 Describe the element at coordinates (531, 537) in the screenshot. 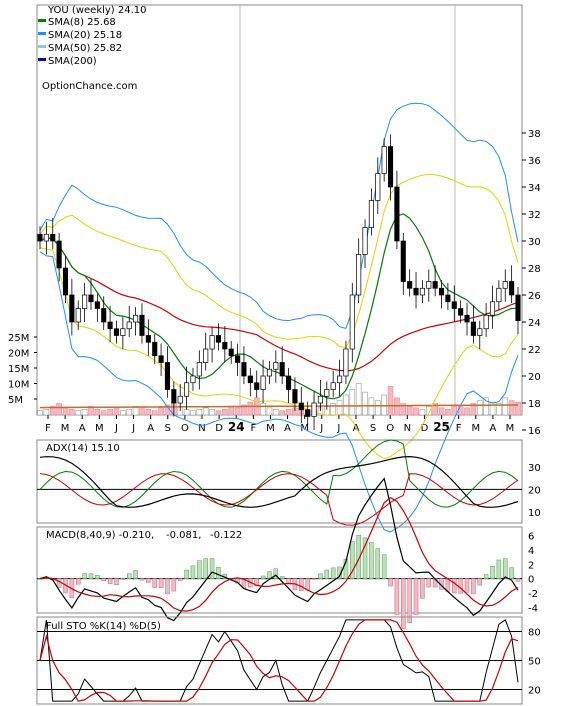

I see `macd-tick-label: 6` at that location.